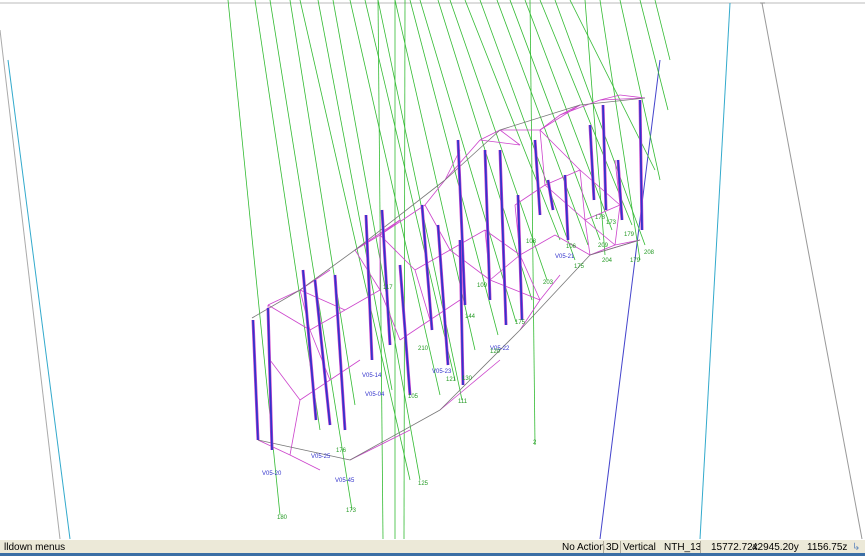  What do you see at coordinates (603, 246) in the screenshot?
I see `id-label: 209` at bounding box center [603, 246].